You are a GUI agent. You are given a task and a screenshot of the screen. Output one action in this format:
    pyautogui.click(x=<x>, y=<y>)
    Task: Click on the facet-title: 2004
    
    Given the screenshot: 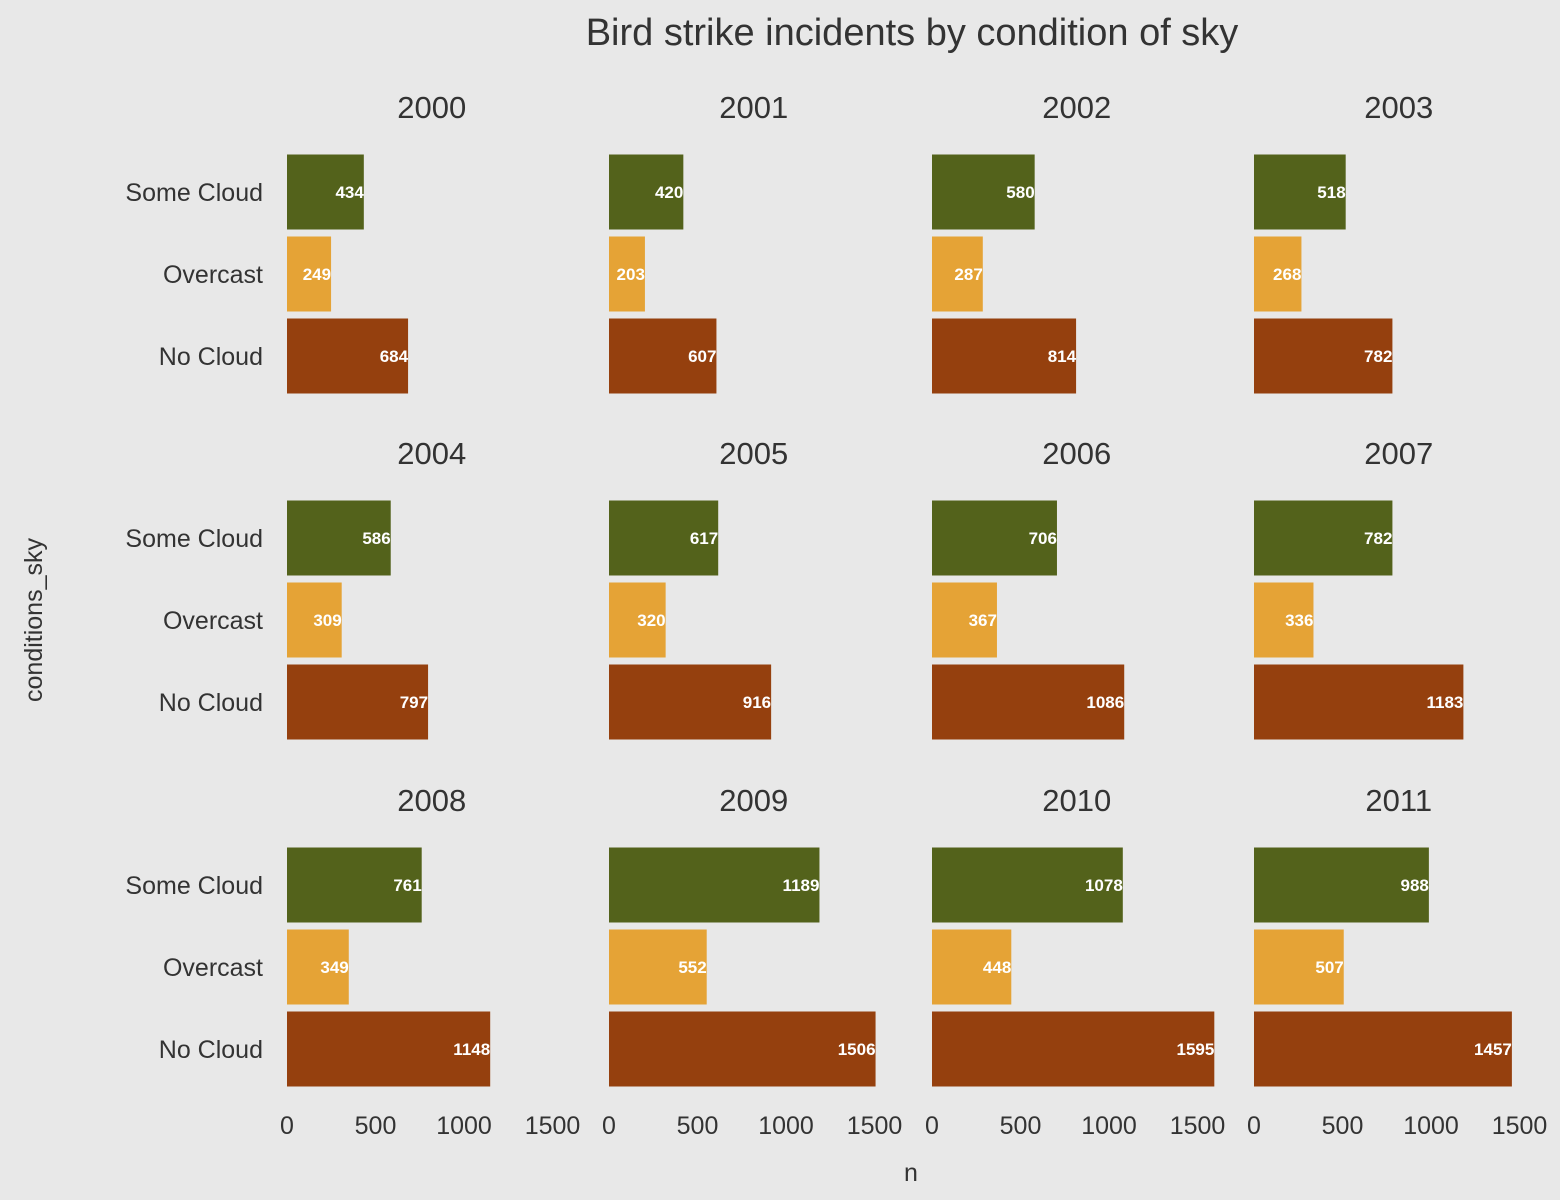 What is the action you would take?
    pyautogui.click(x=431, y=453)
    